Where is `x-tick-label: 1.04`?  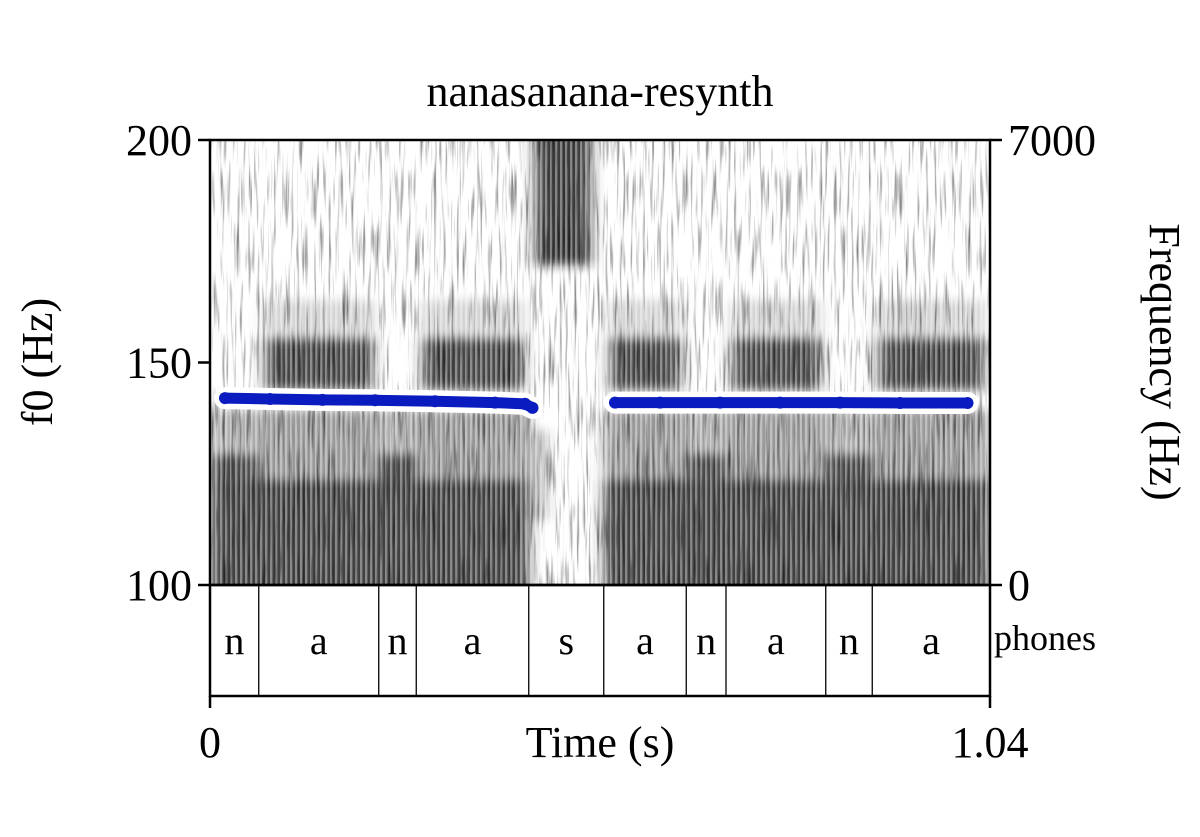 x-tick-label: 1.04 is located at coordinates (990, 742).